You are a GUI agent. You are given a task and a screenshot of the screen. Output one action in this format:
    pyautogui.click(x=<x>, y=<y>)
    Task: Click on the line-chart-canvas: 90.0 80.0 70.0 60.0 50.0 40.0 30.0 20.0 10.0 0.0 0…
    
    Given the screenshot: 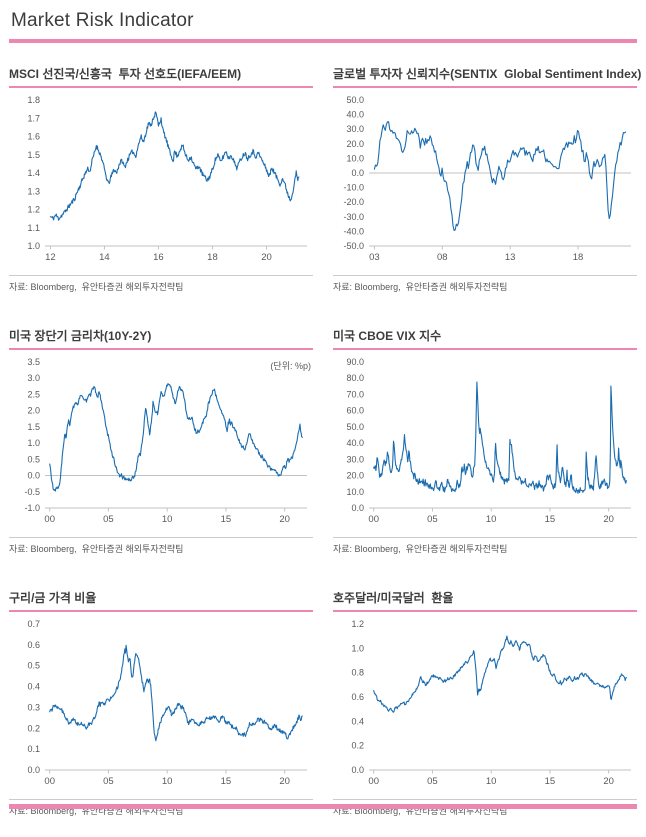 What is the action you would take?
    pyautogui.click(x=485, y=444)
    